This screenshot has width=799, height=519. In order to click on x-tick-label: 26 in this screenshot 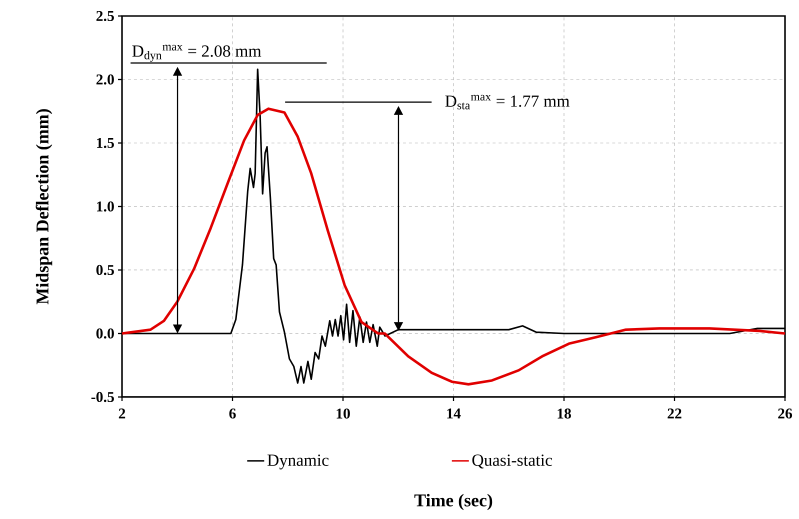, I will do `click(785, 413)`.